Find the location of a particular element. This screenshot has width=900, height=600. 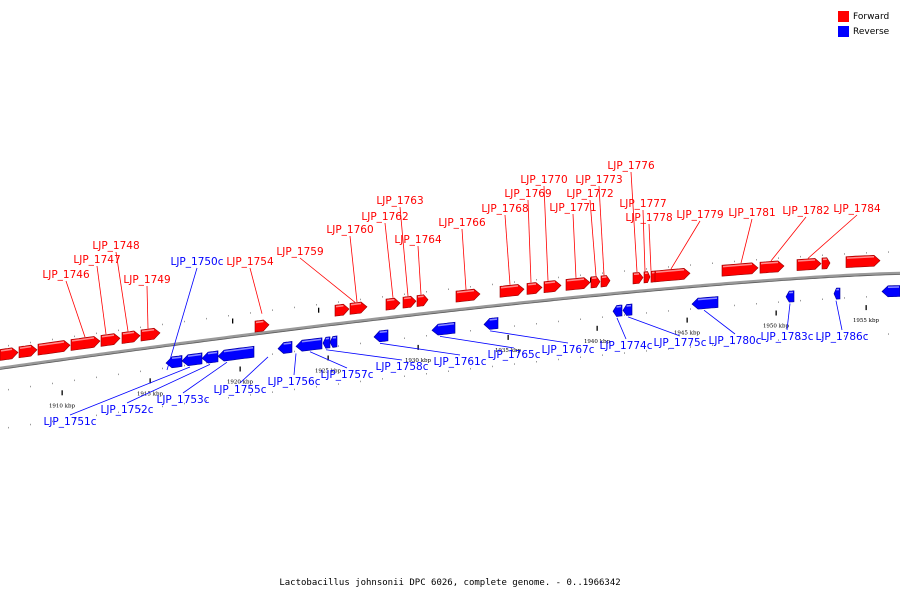

gene-r14 is located at coordinates (790, 296).